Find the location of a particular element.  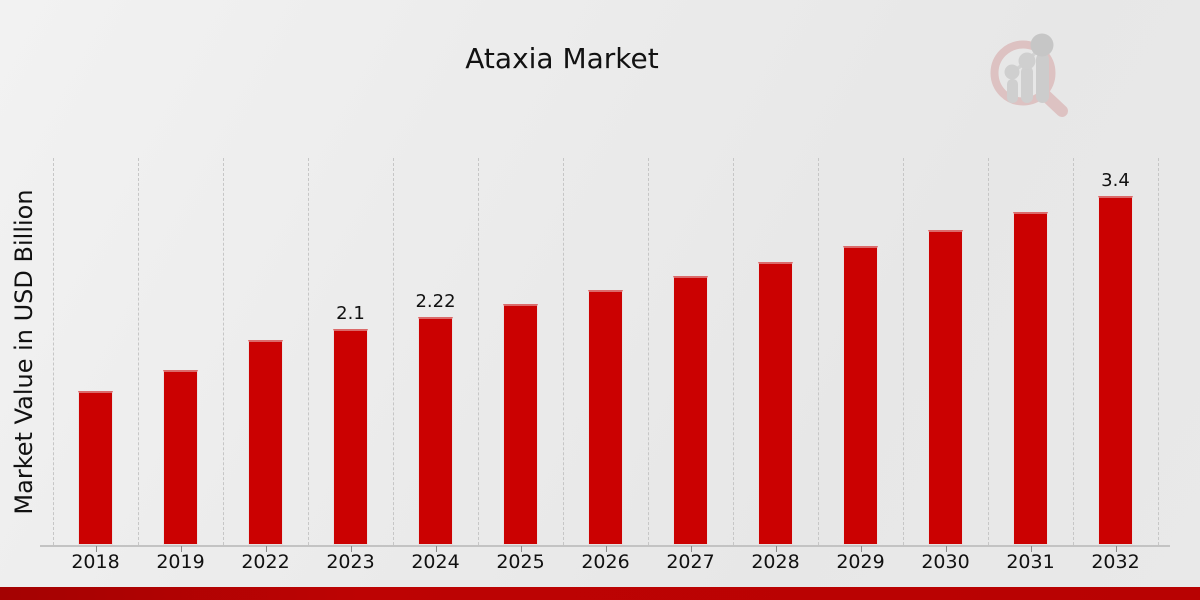

x-tick-label-2032: 2032 is located at coordinates (1115, 562).